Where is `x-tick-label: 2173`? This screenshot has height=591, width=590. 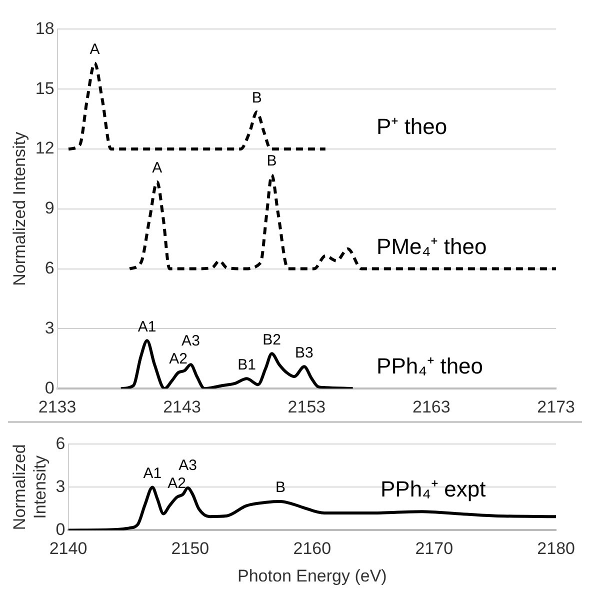
x-tick-label: 2173 is located at coordinates (556, 406).